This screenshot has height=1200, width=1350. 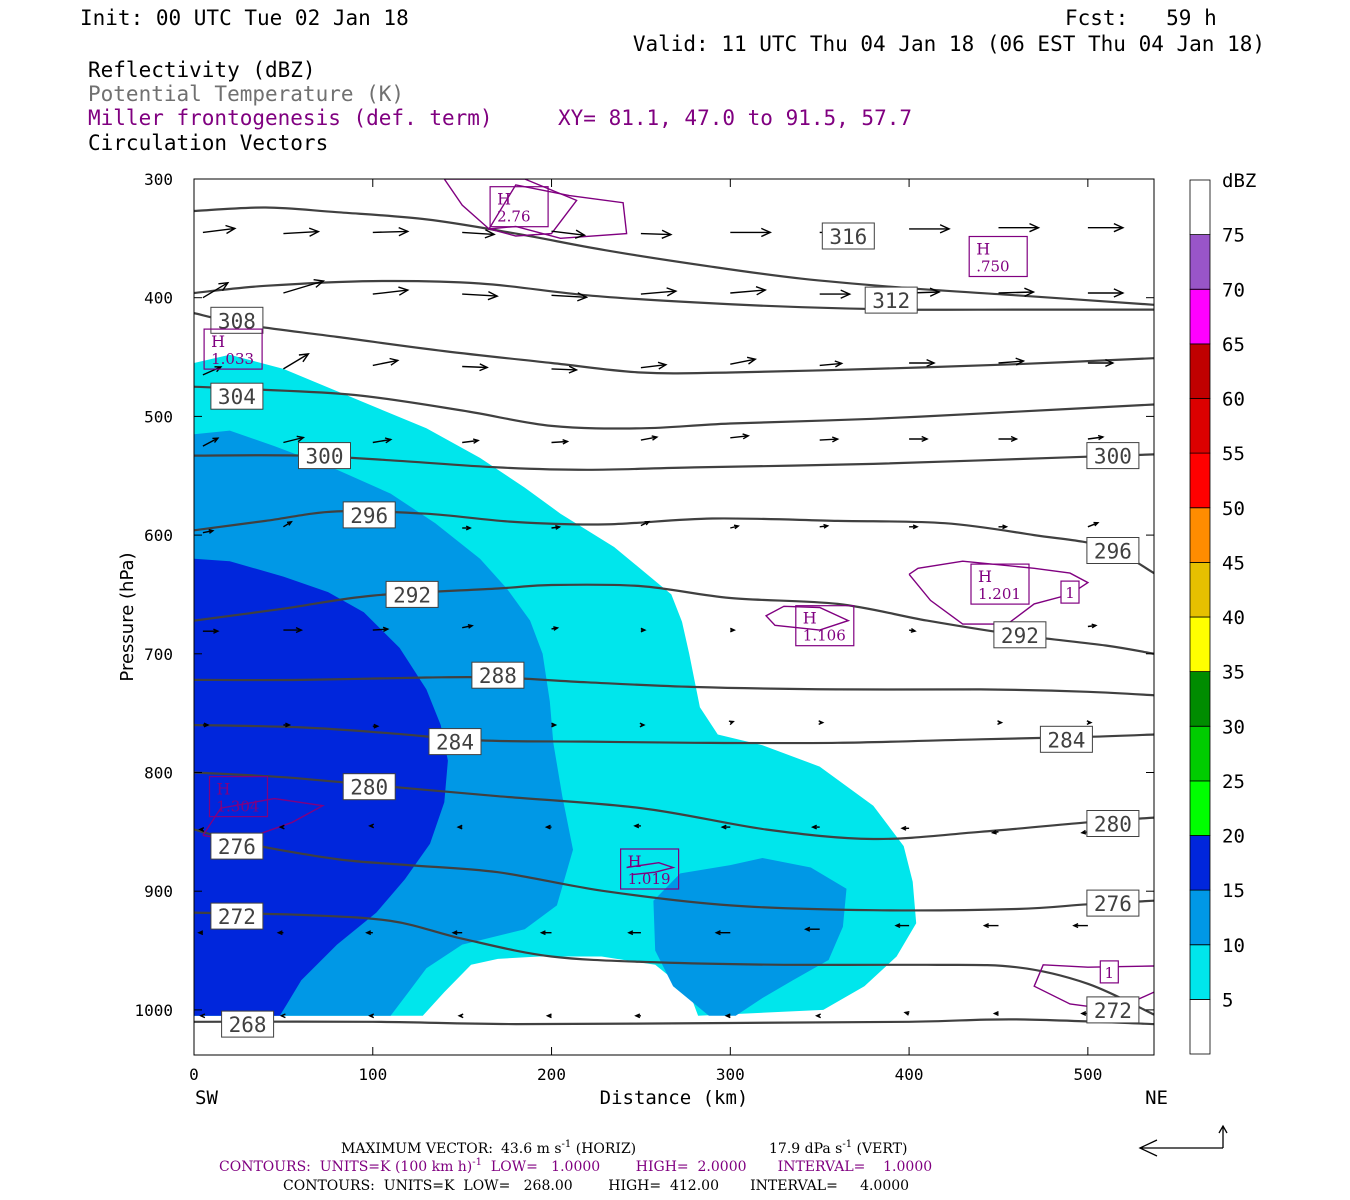 What do you see at coordinates (158, 298) in the screenshot?
I see `y-tick-label: 400` at bounding box center [158, 298].